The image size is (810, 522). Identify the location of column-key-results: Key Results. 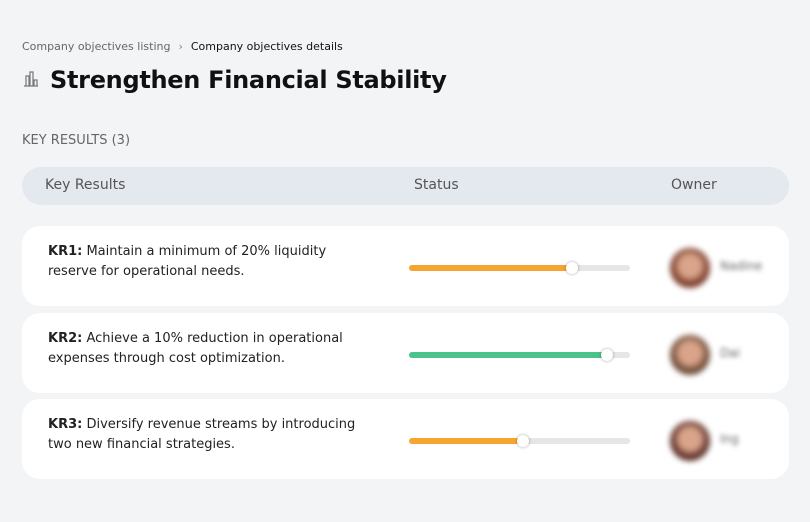
(85, 185).